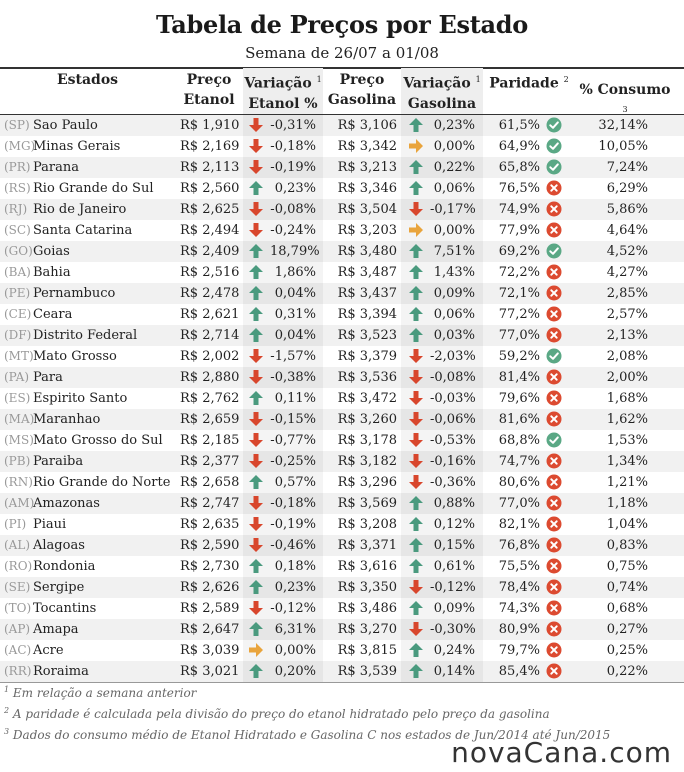 This screenshot has width=684, height=772. I want to click on paridade-value: 80,9%, so click(519, 629).